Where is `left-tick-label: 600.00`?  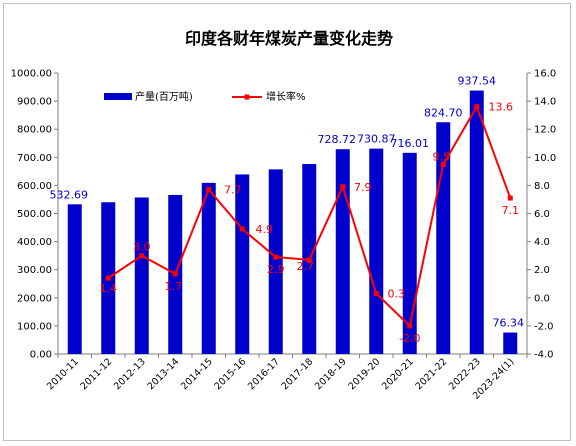 left-tick-label: 600.00 is located at coordinates (34, 186).